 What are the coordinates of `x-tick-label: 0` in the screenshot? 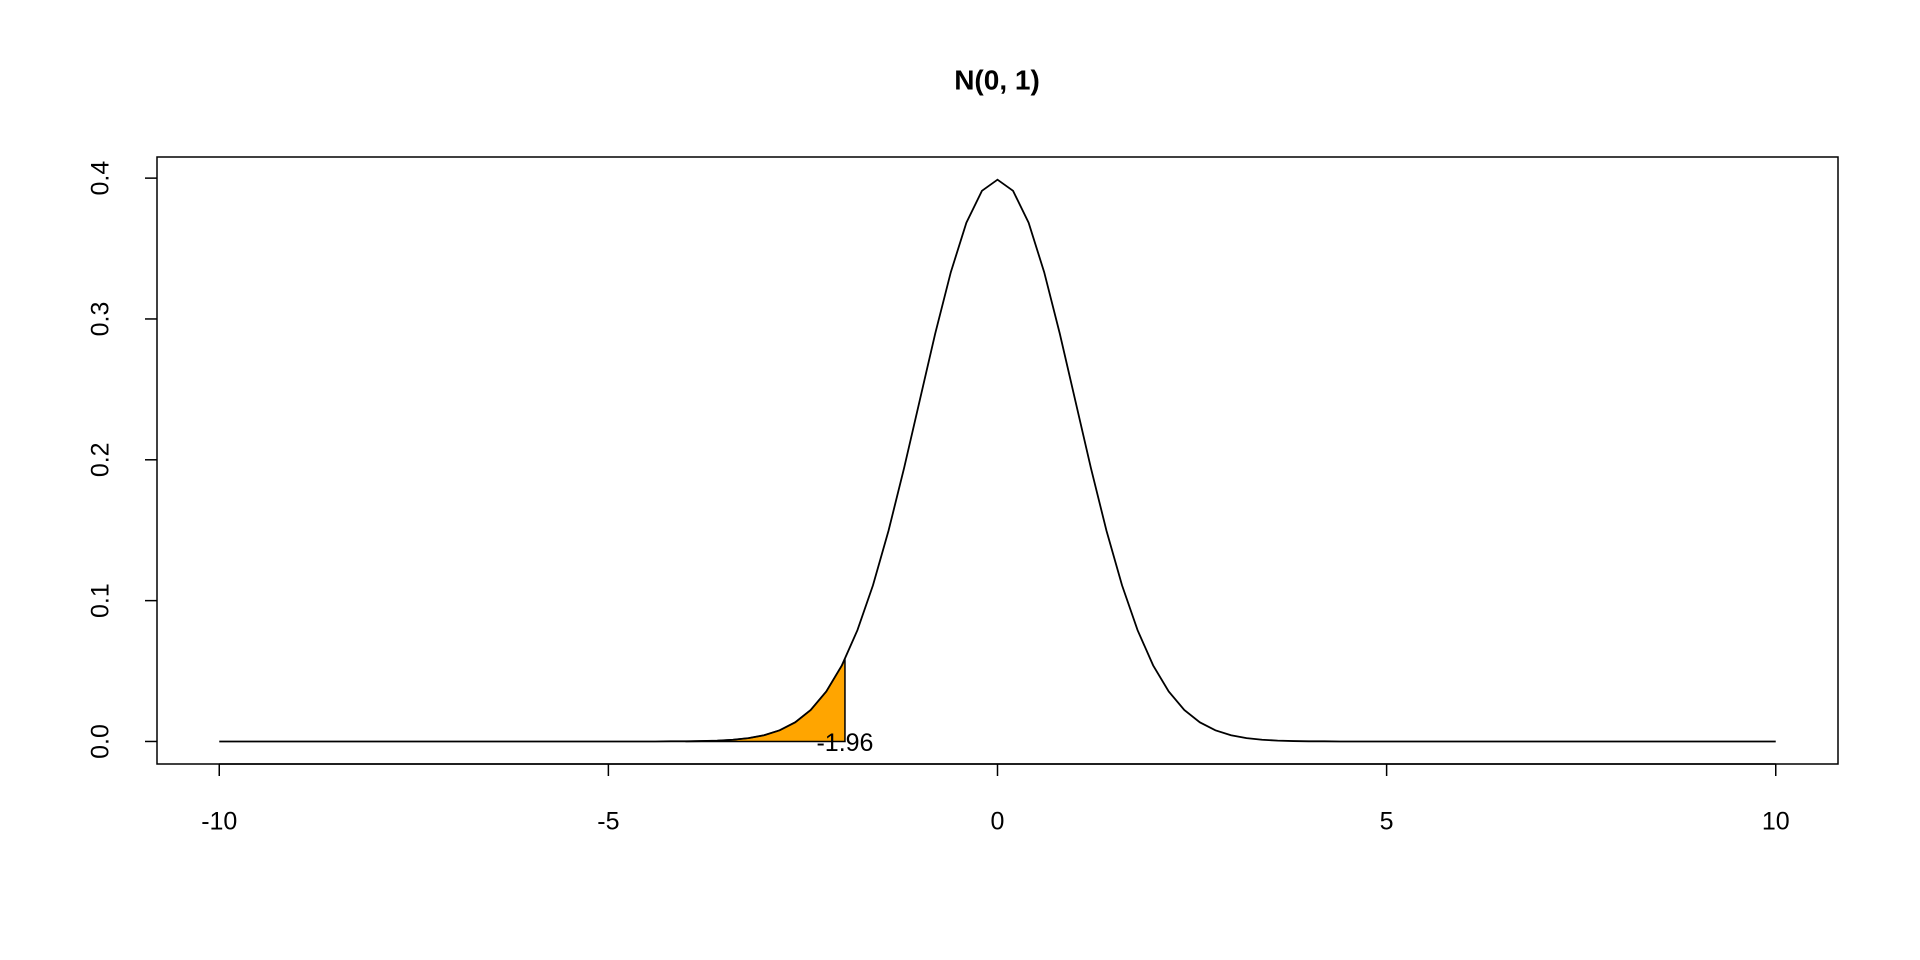 It's located at (998, 822).